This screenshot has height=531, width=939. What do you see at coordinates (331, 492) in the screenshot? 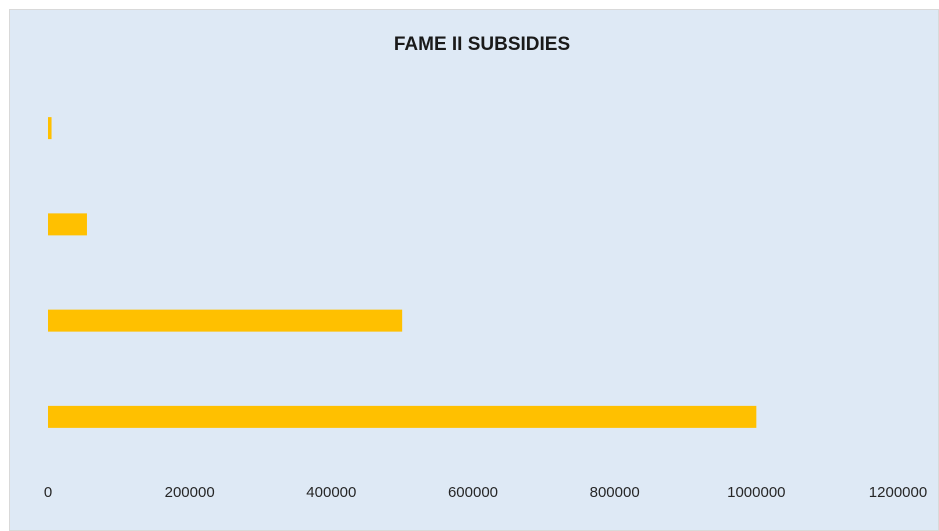
I see `x-tick-label: 400000` at bounding box center [331, 492].